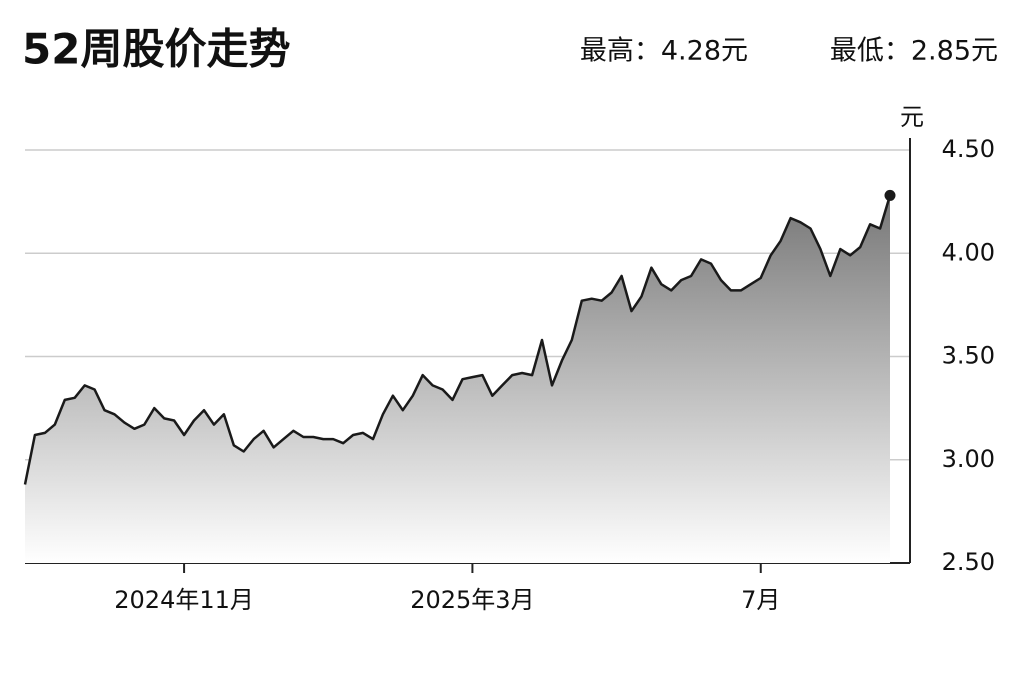 The image size is (1024, 682). Describe the element at coordinates (914, 51) in the screenshot. I see `low-annotation: 最低：2.85元` at that location.